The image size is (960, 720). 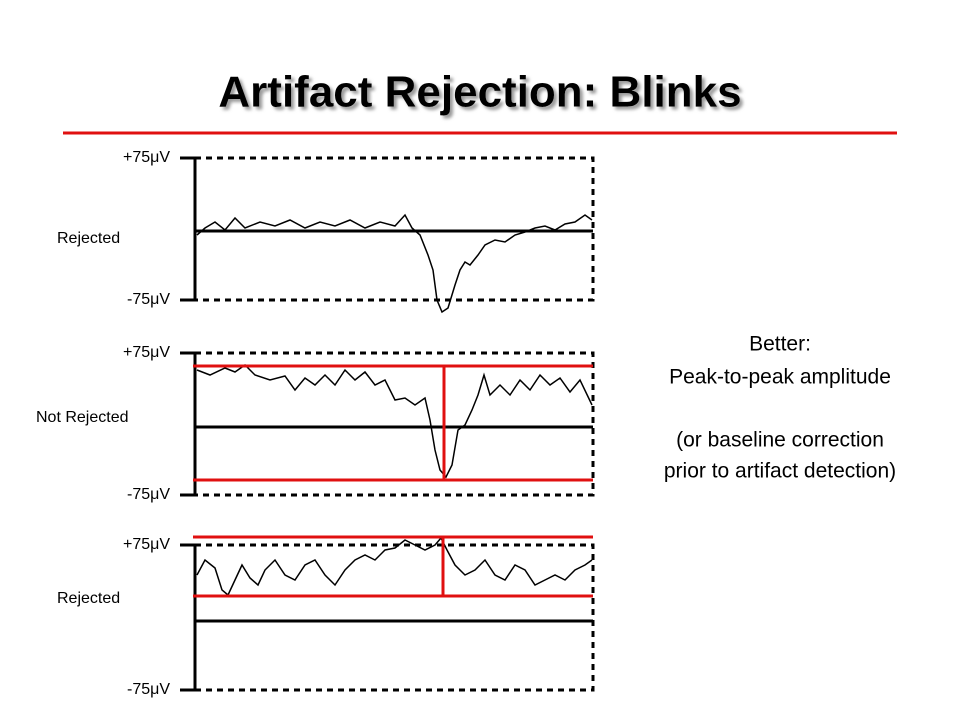 What do you see at coordinates (479, 92) in the screenshot?
I see `title: Artifact Rejection: Blinks` at bounding box center [479, 92].